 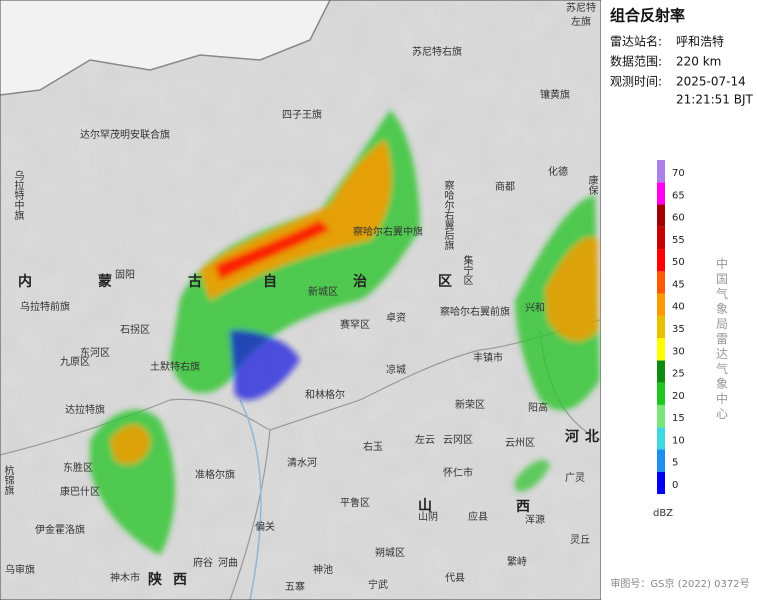 I want to click on place-label: 东河区, so click(x=95, y=352).